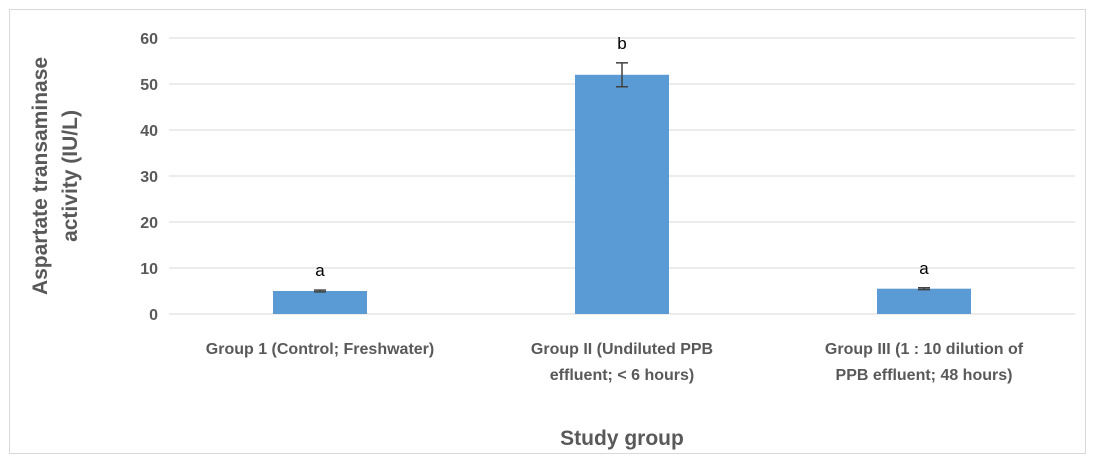  What do you see at coordinates (622, 349) in the screenshot?
I see `x-tick-label: Group II (Undiluted PPB` at bounding box center [622, 349].